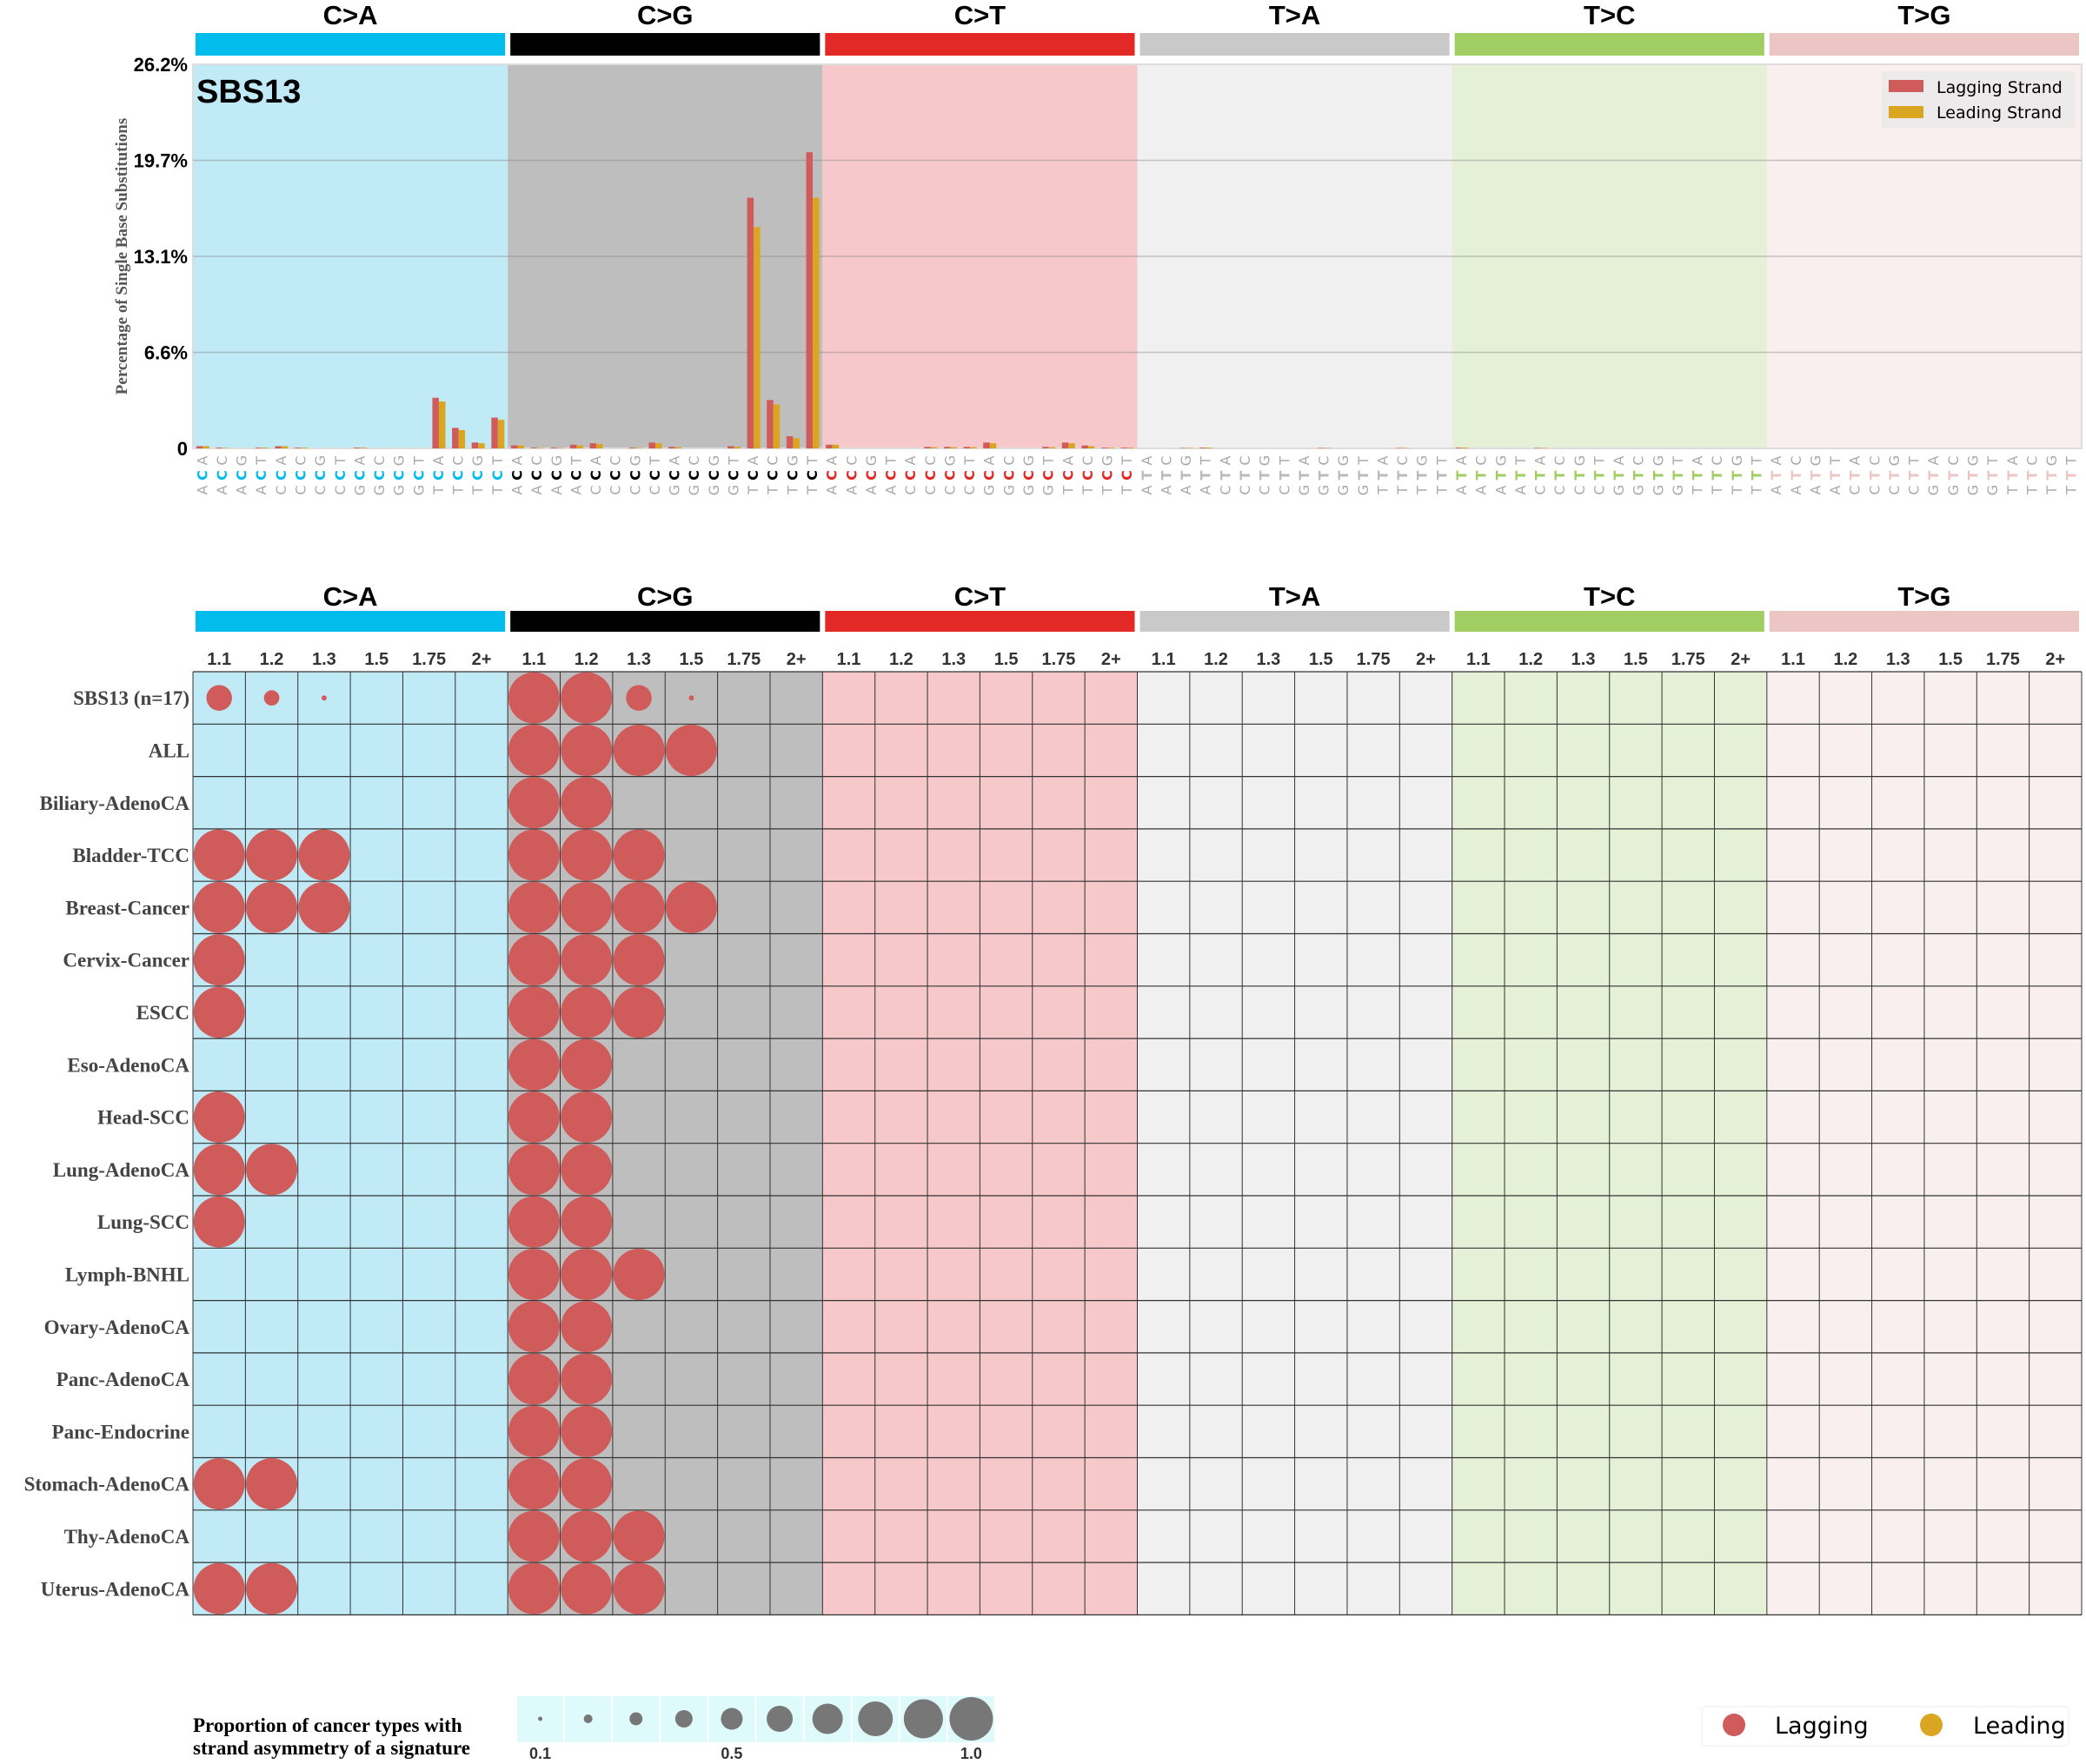 The image size is (2086, 1764). I want to click on row-label: Uterus-AdenoCA, so click(115, 1589).